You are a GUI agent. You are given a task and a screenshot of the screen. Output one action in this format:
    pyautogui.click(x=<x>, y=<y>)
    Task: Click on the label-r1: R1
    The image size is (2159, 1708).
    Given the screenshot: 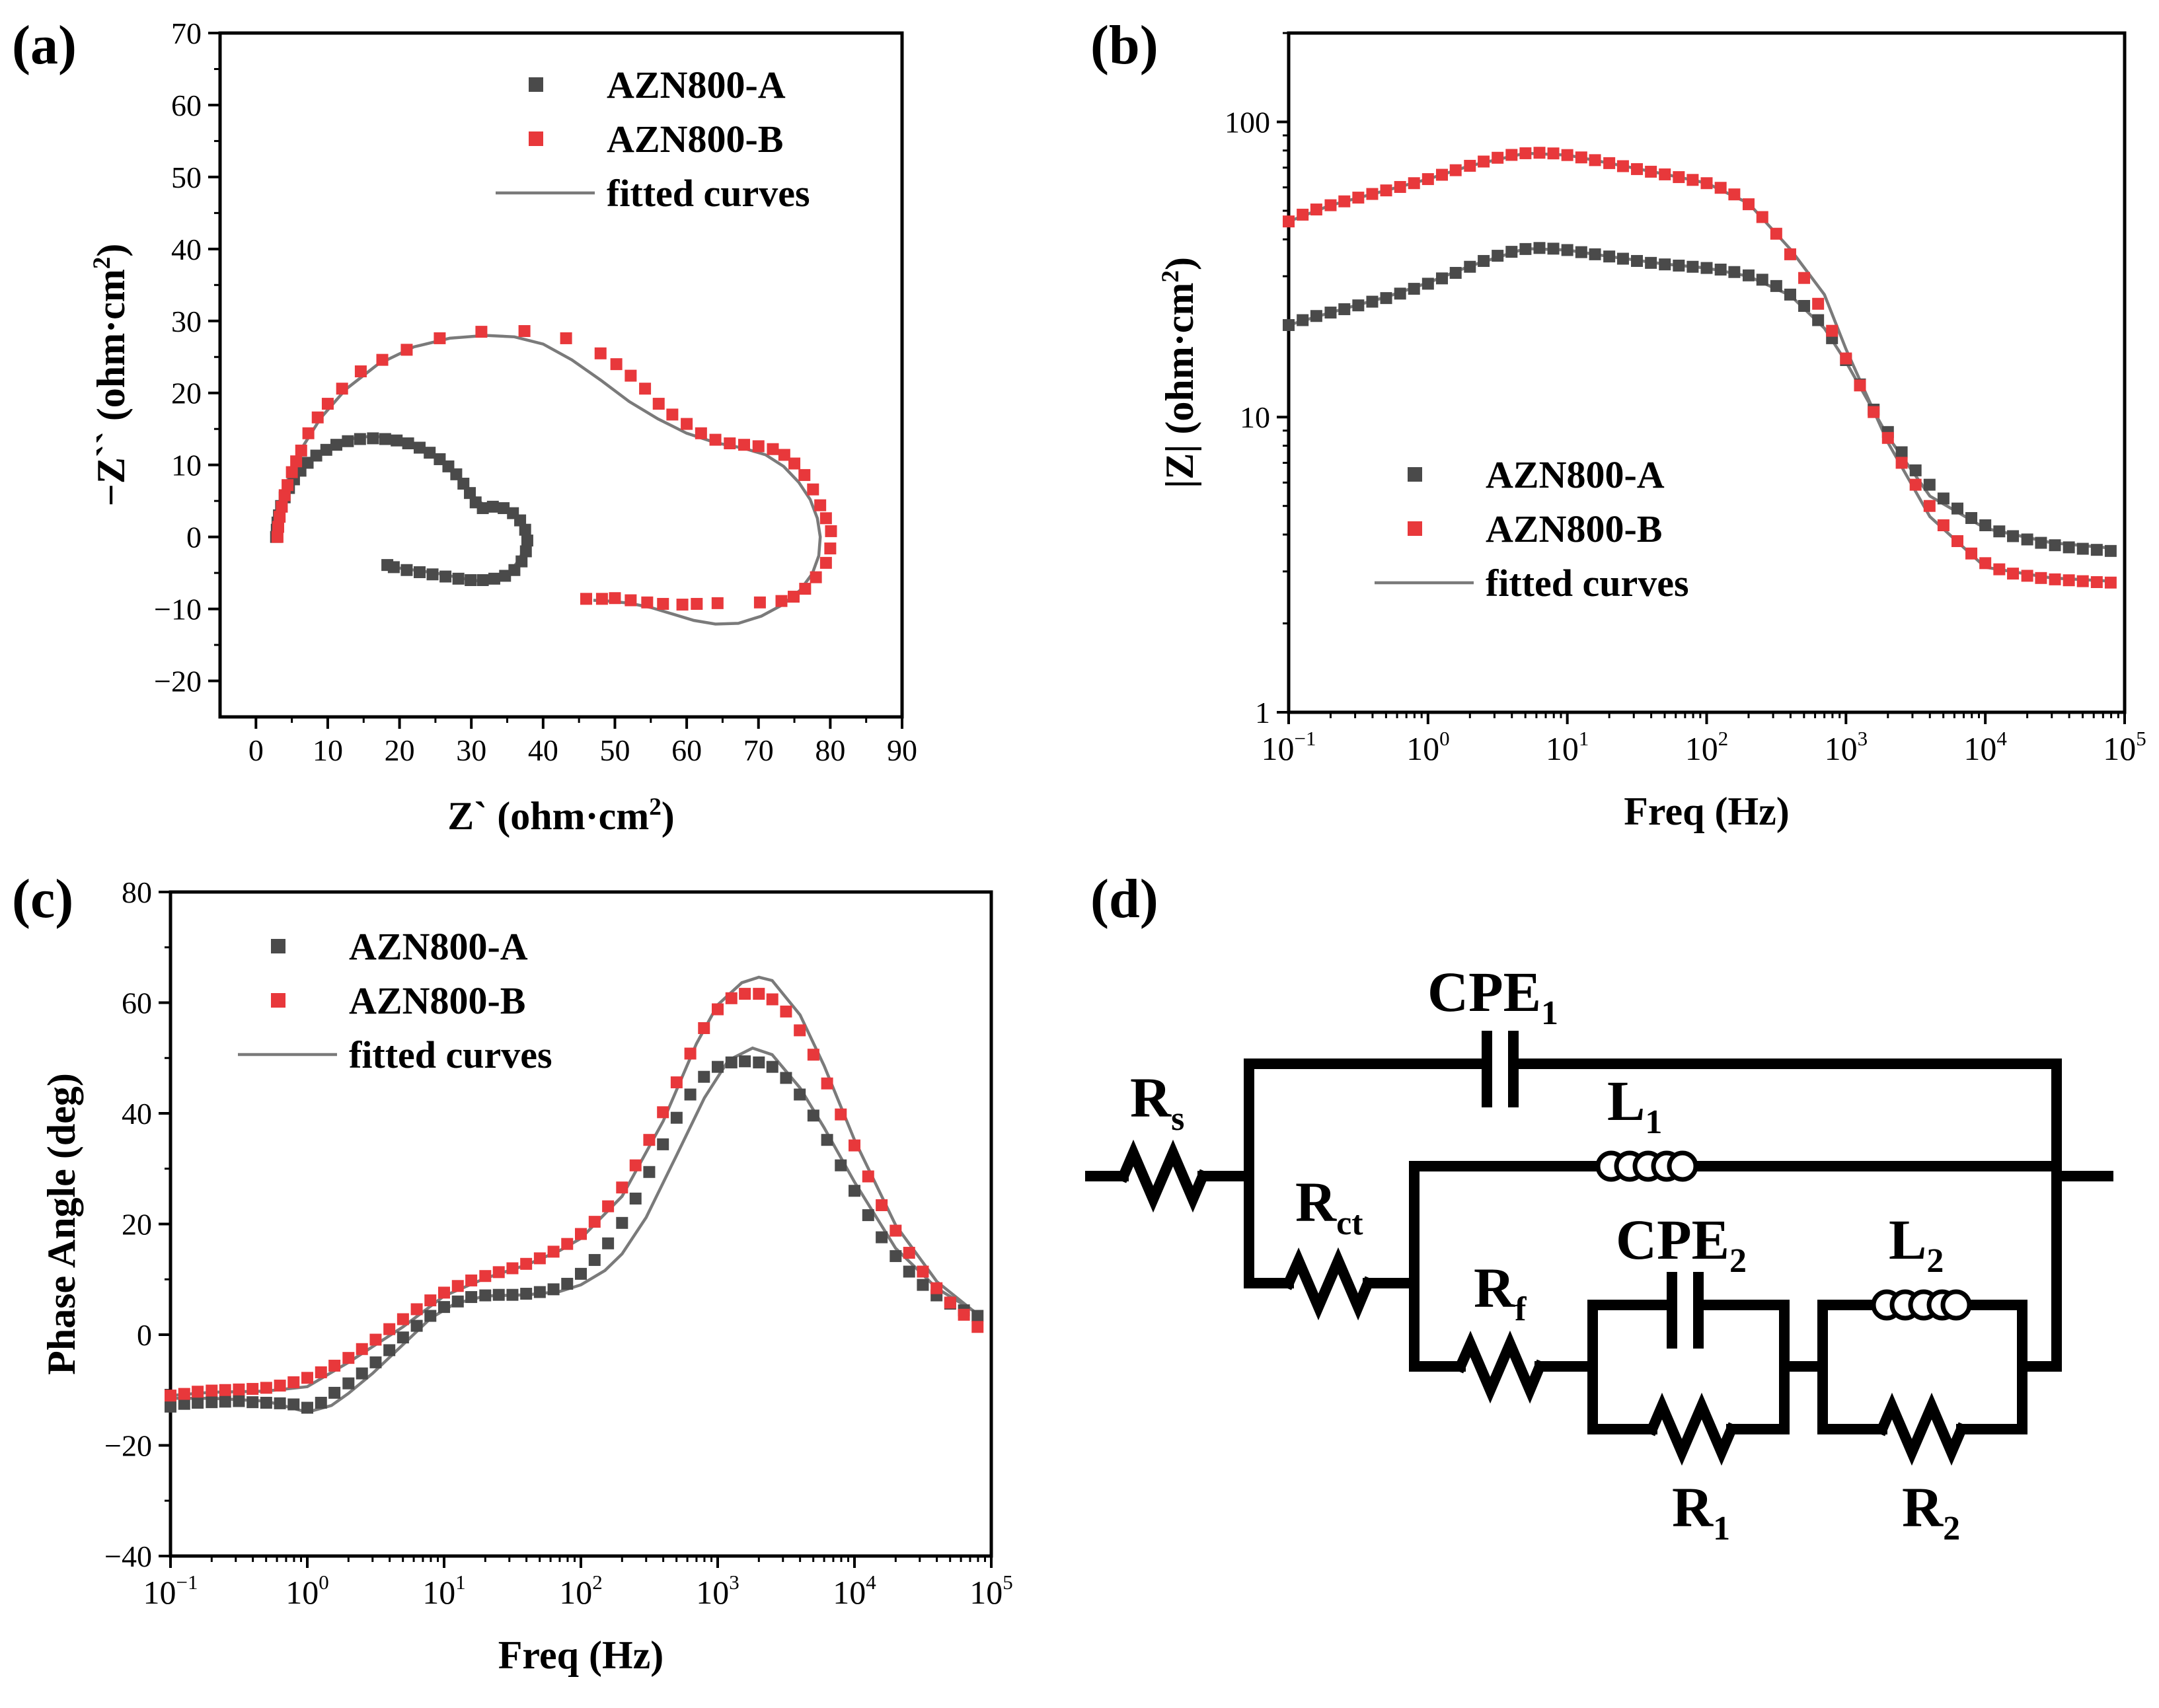 What is the action you would take?
    pyautogui.click(x=1701, y=1511)
    